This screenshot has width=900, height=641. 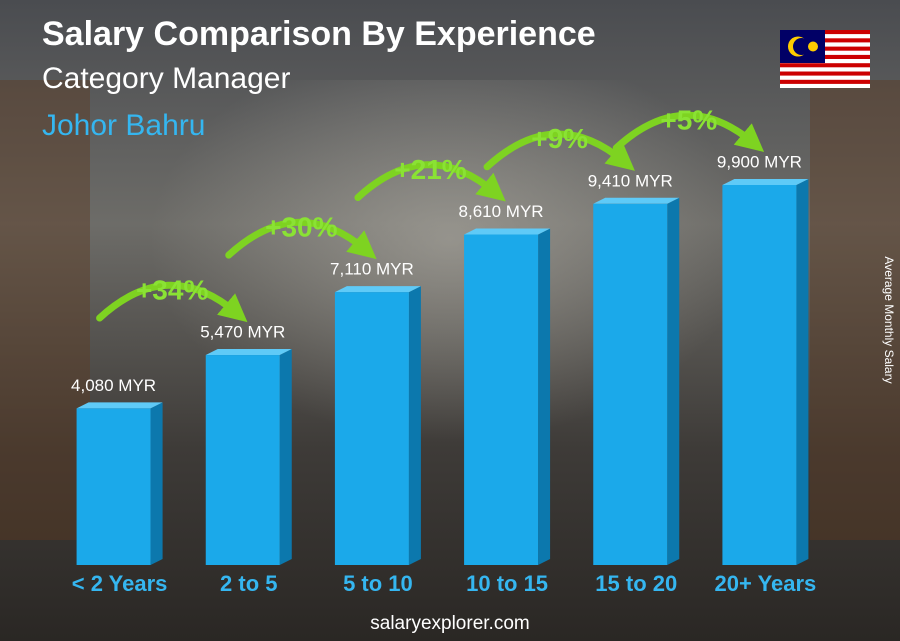 I want to click on x-tick-label: 2 to 5, so click(x=248, y=583).